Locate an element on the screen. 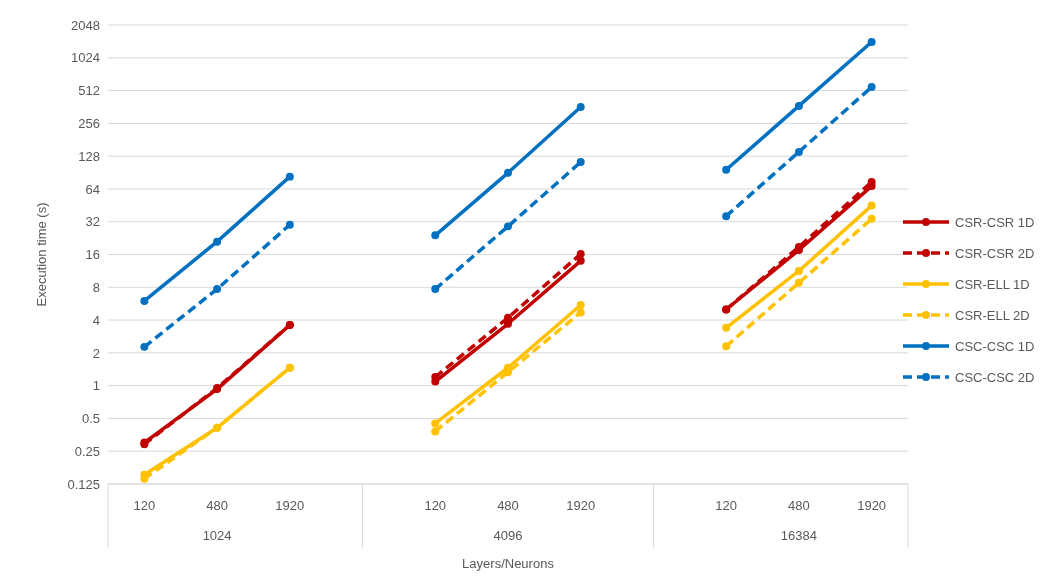  y-tick-label: 2048 is located at coordinates (85, 25).